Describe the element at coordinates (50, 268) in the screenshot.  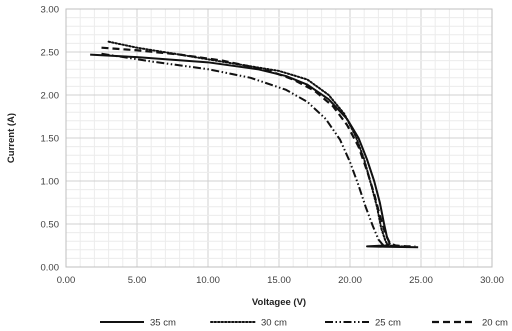
I see `y-tick-label: 0.00` at that location.